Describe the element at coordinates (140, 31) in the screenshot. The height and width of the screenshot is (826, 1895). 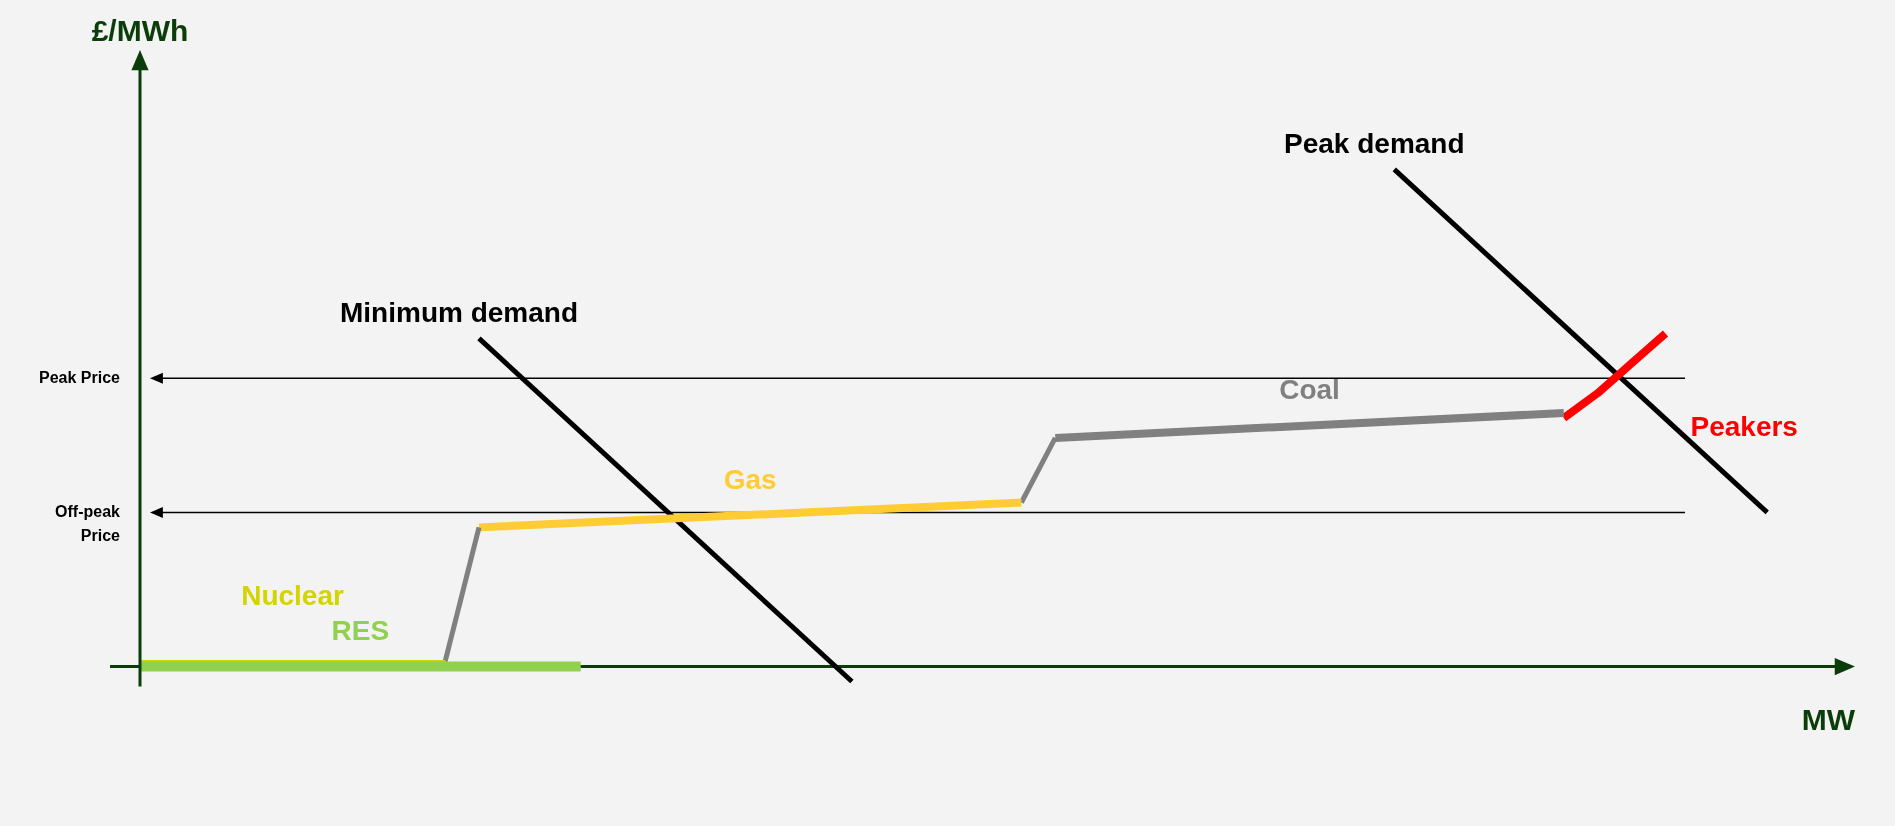
I see `y-axis-title: £/MWh` at that location.